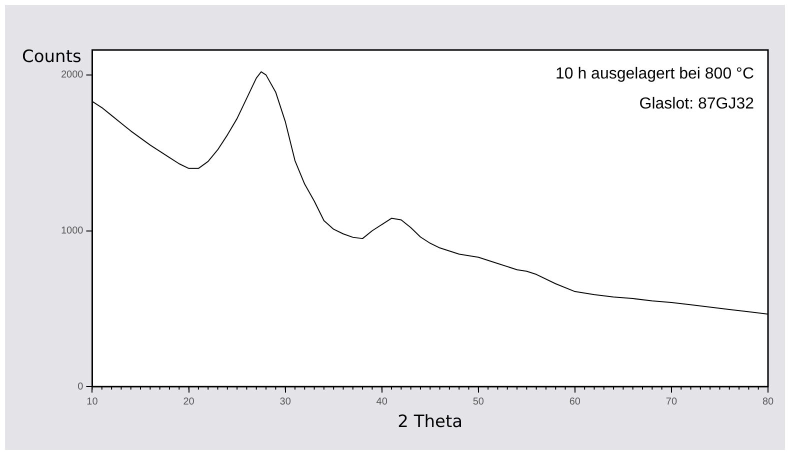 The width and height of the screenshot is (790, 453). Describe the element at coordinates (286, 402) in the screenshot. I see `x-tick-label: 30` at that location.